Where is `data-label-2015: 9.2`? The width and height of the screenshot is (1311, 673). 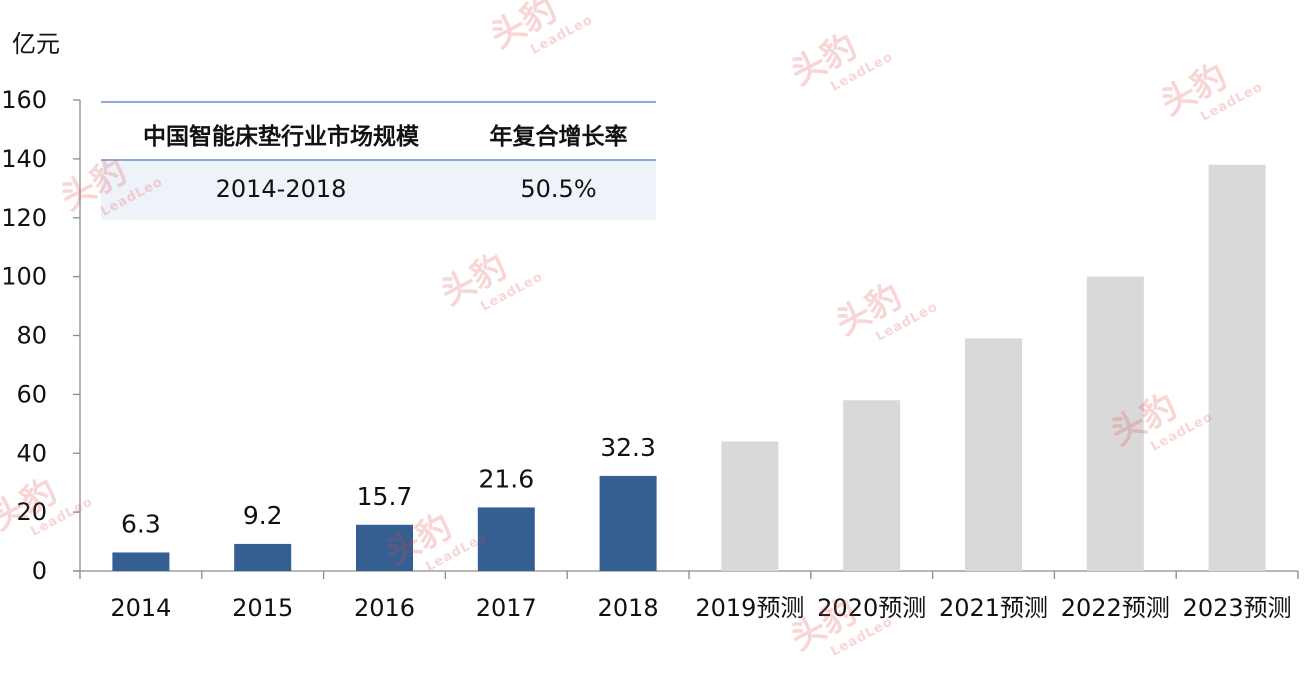
data-label-2015: 9.2 is located at coordinates (263, 515).